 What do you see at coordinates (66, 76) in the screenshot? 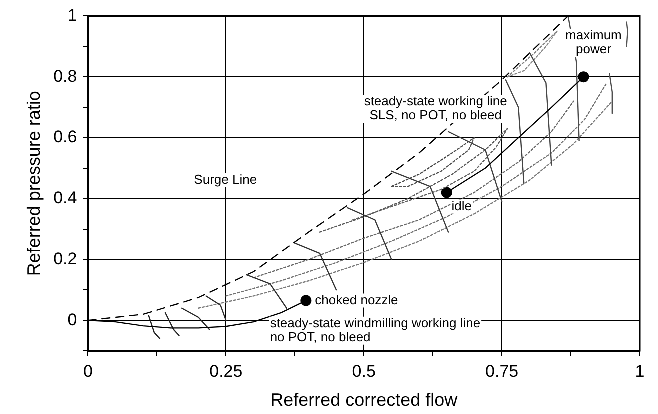
I see `y-tick-label: 0.8` at bounding box center [66, 76].